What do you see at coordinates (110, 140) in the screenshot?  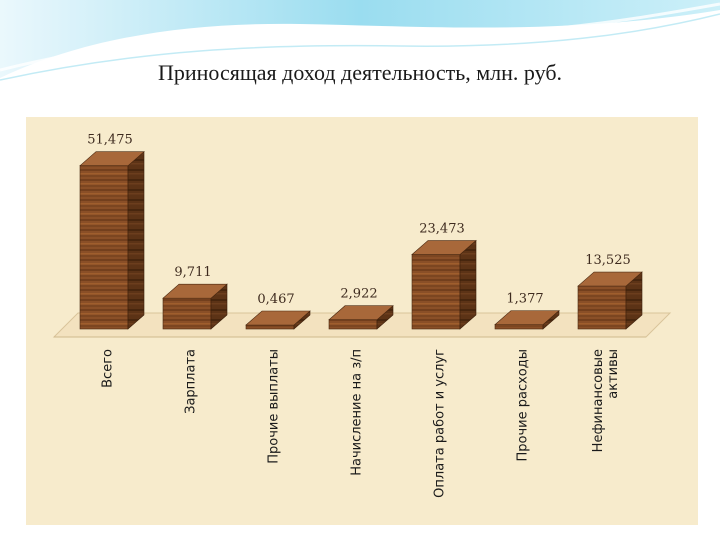 I see `value-label: 51,475` at bounding box center [110, 140].